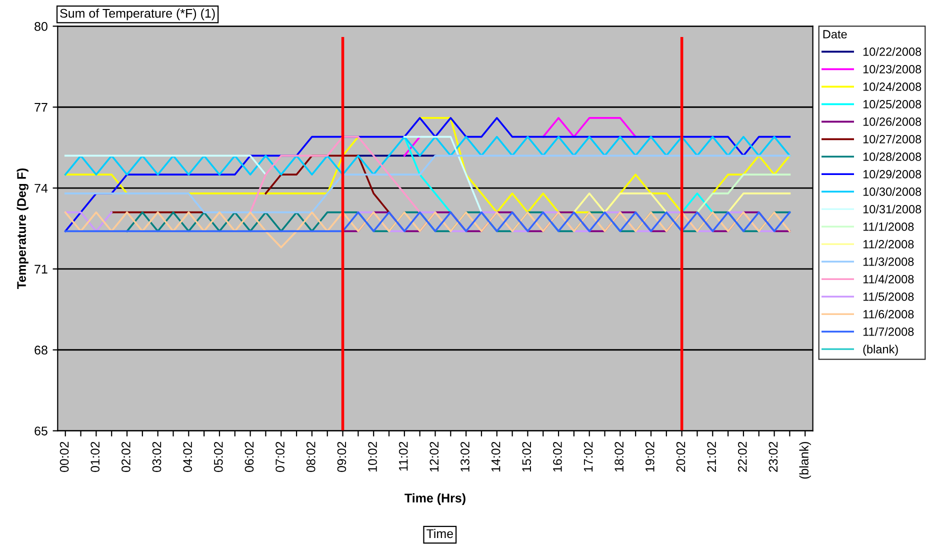  What do you see at coordinates (588, 457) in the screenshot?
I see `x-tick-label: 17:02` at bounding box center [588, 457].